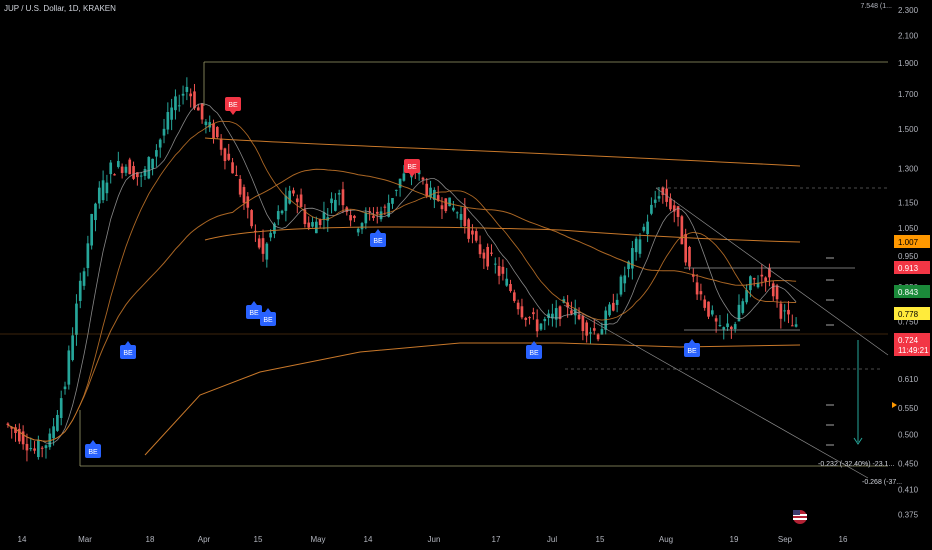 Image resolution: width=932 pixels, height=550 pixels. What do you see at coordinates (600, 539) in the screenshot?
I see `x-tick-label: 15` at bounding box center [600, 539].